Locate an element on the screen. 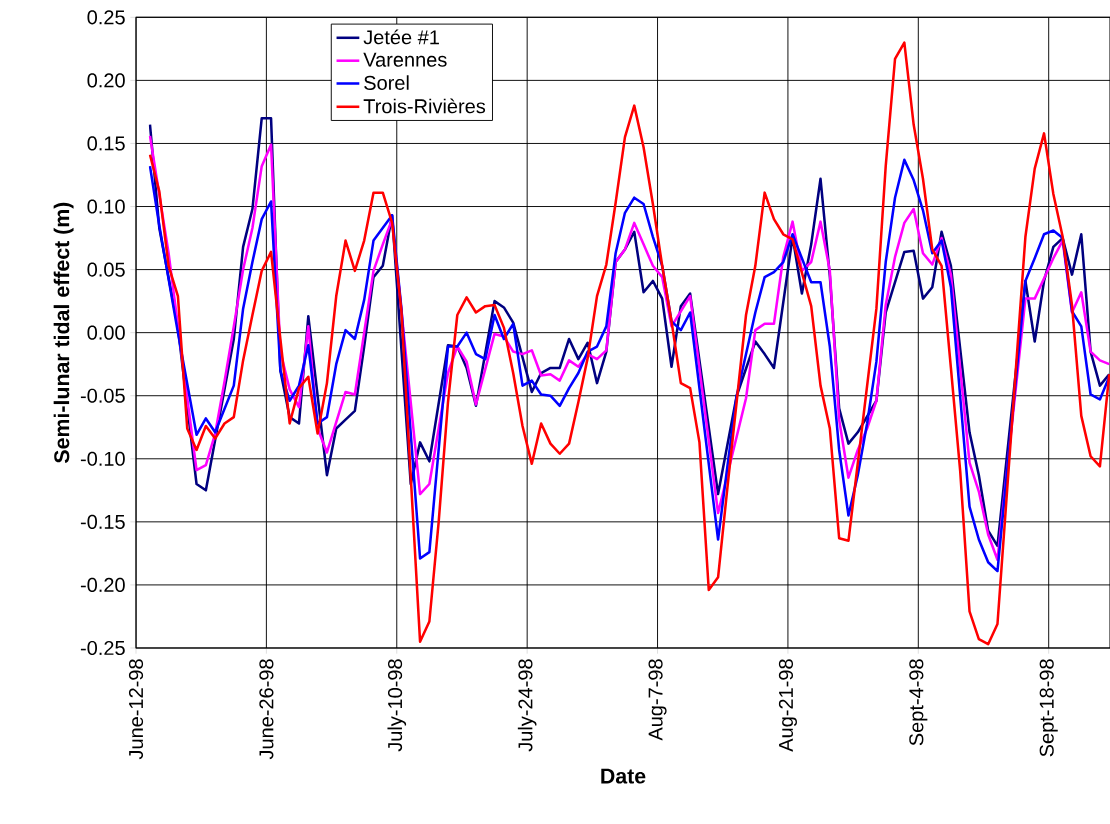 Image resolution: width=1110 pixels, height=824 pixels. y-tick-label: 0.05 is located at coordinates (106, 269).